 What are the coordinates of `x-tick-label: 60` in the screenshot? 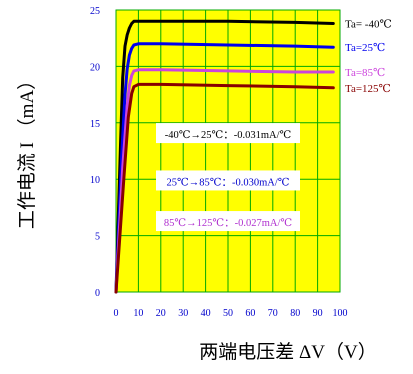 It's located at (250, 313).